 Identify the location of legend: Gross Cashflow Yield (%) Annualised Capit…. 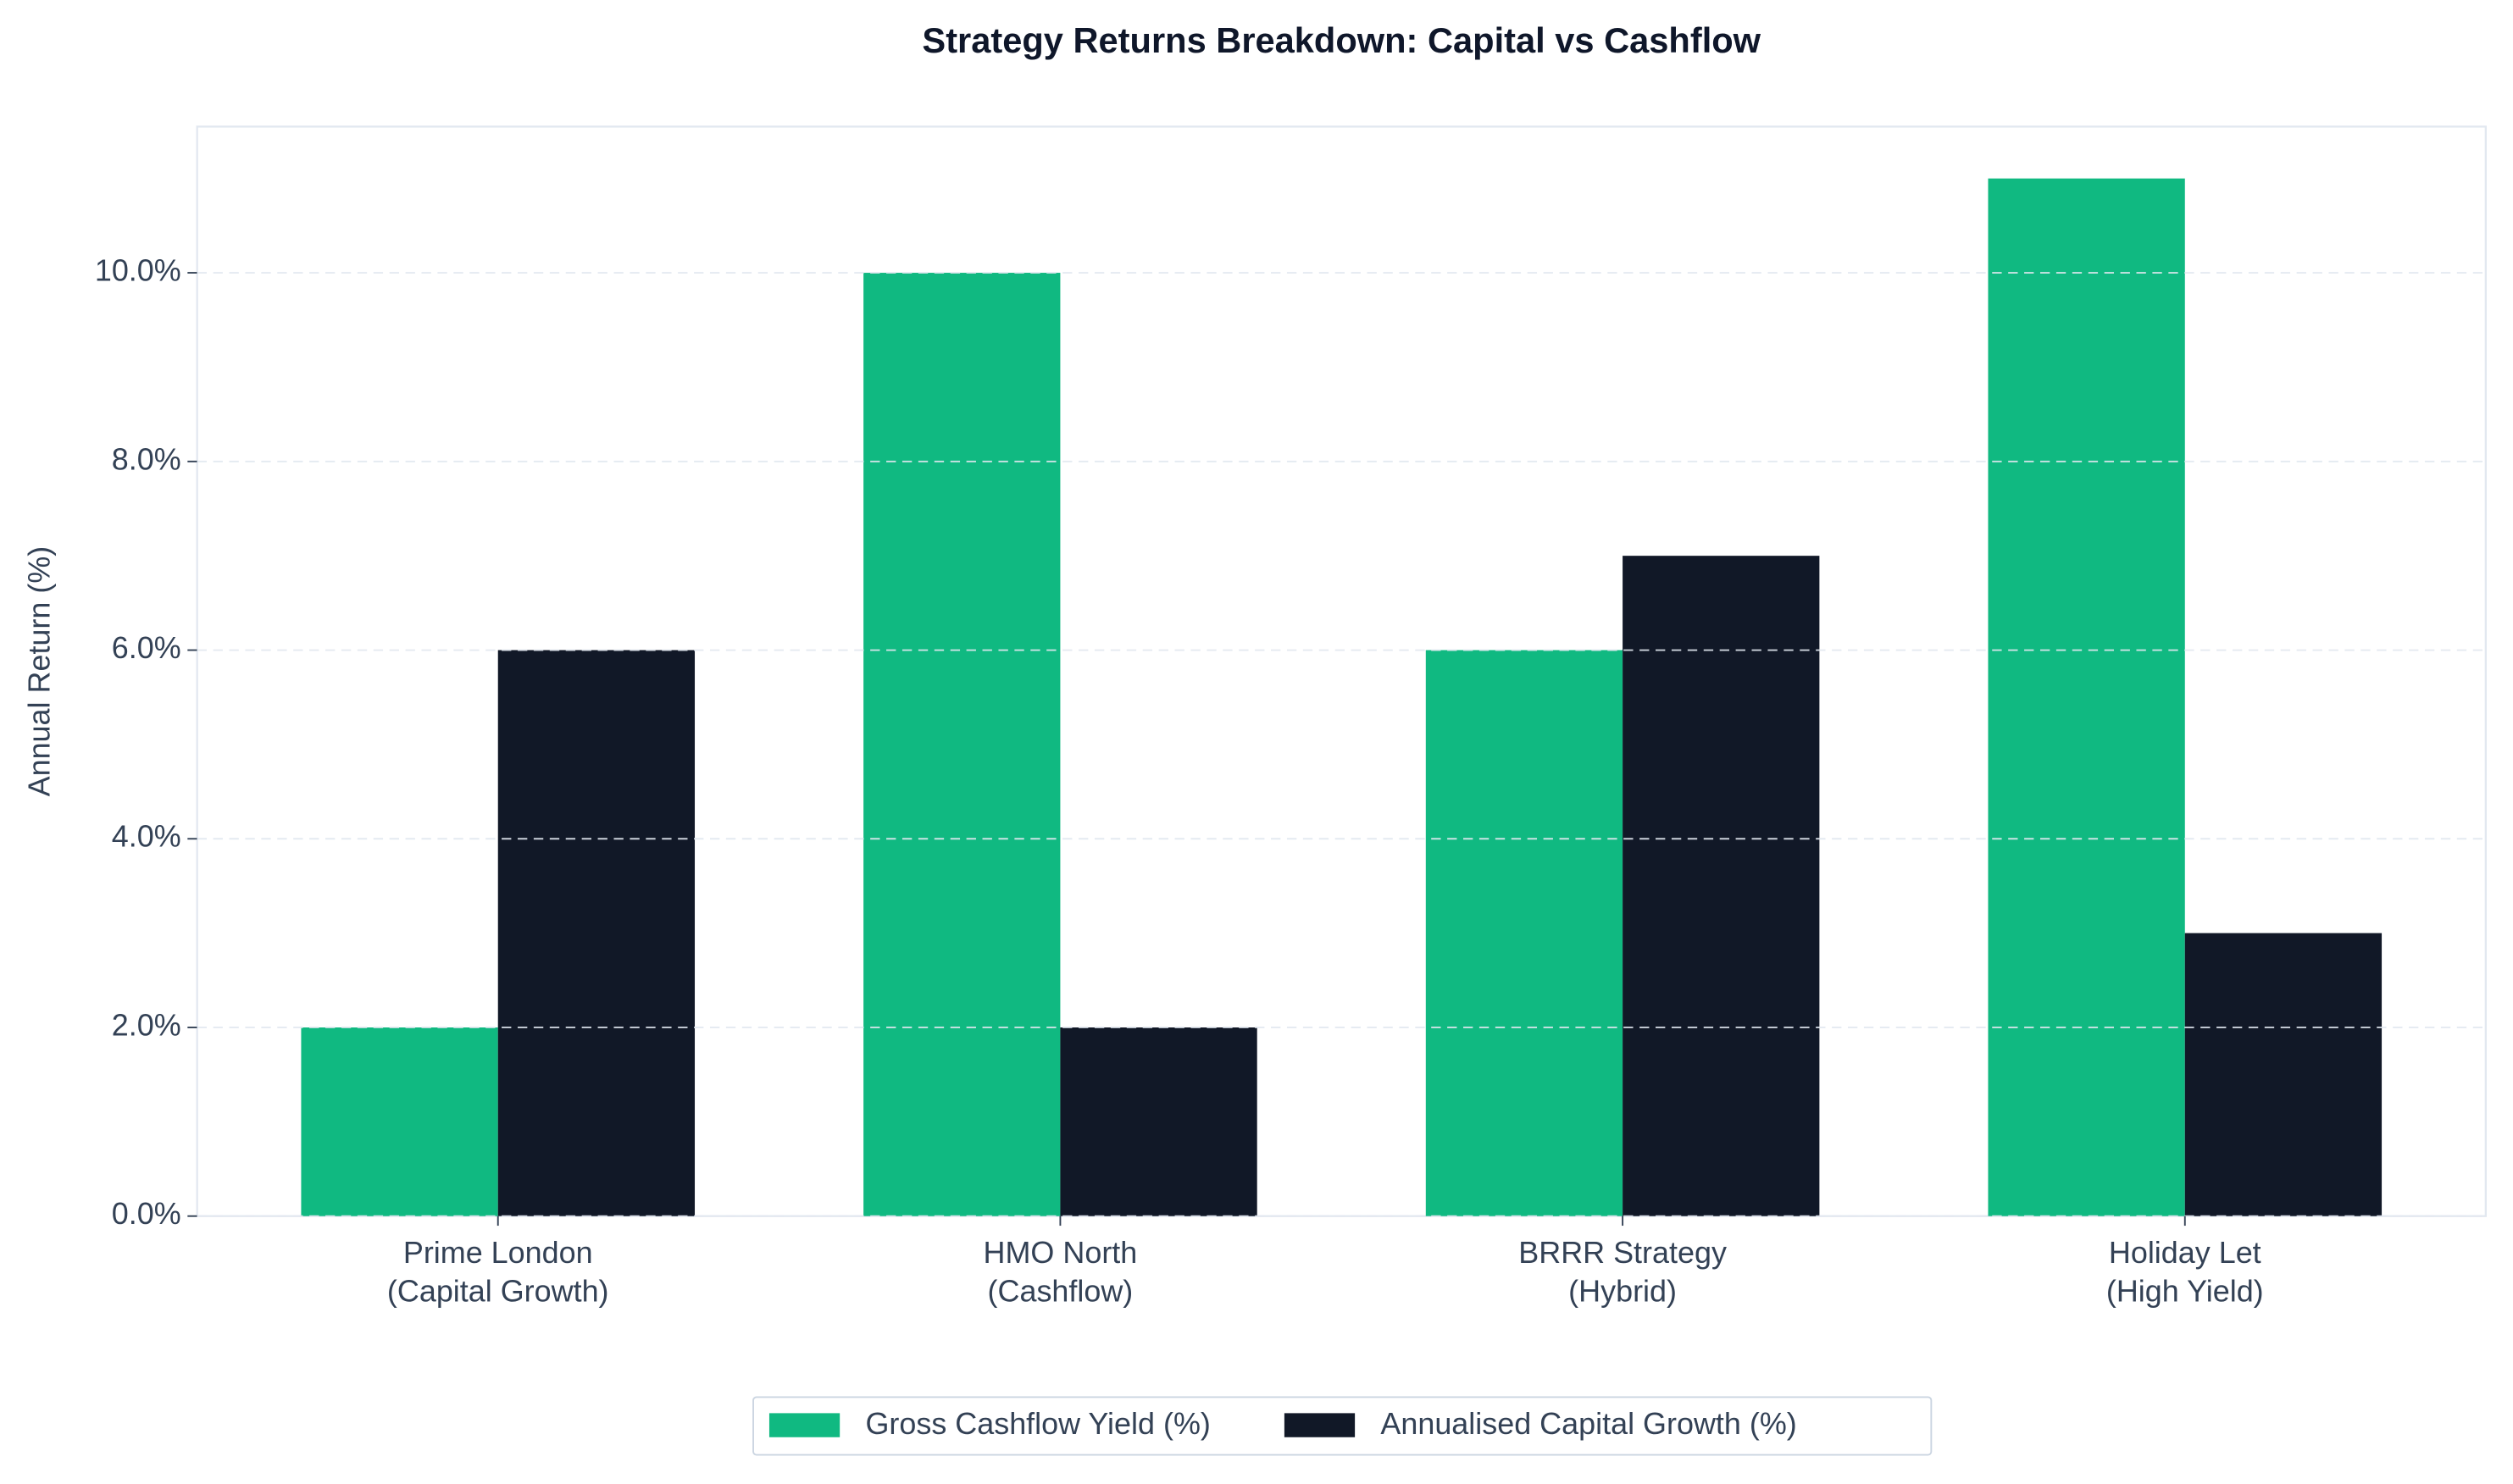
(1342, 1426).